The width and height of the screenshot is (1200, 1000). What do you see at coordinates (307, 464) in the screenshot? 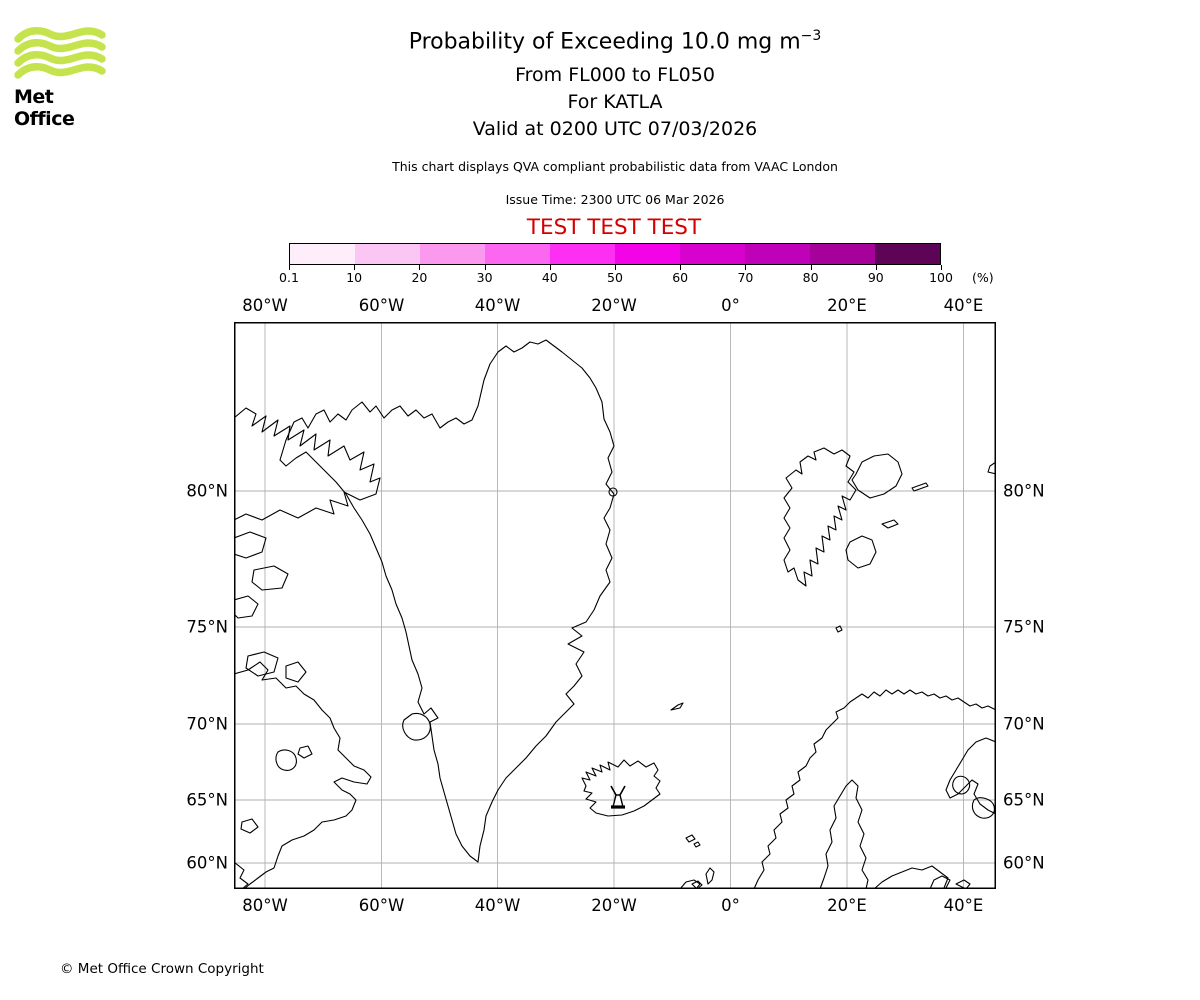
I see `coastline-ellesmere` at bounding box center [307, 464].